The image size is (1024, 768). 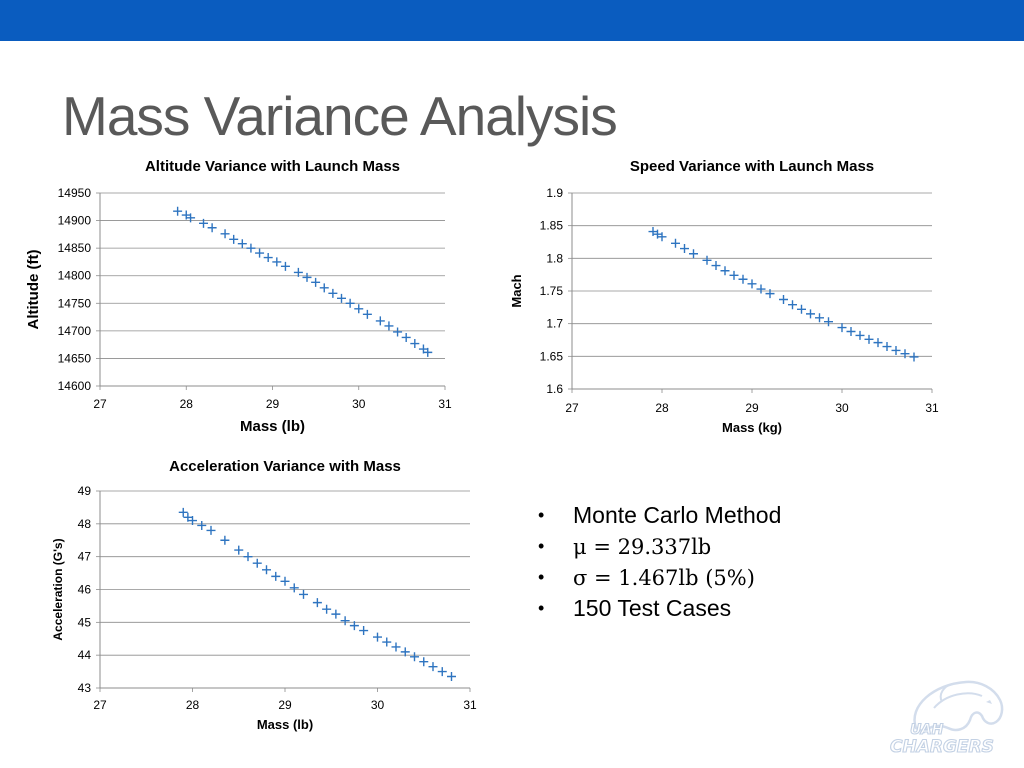 I want to click on y-tick-label: 1.85, so click(x=552, y=226).